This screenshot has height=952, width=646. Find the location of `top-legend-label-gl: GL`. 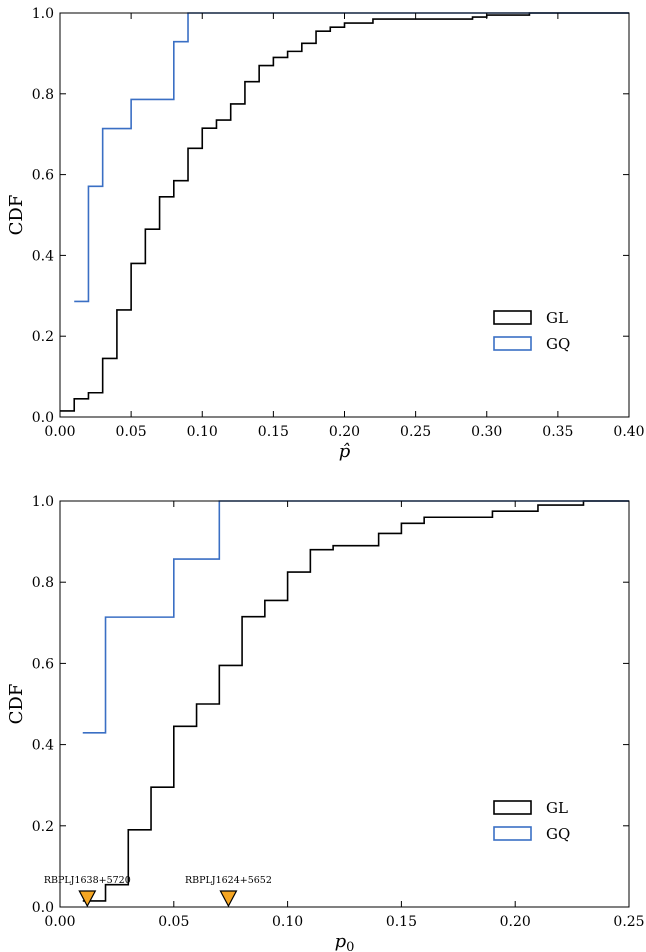

top-legend-label-gl: GL is located at coordinates (557, 318).